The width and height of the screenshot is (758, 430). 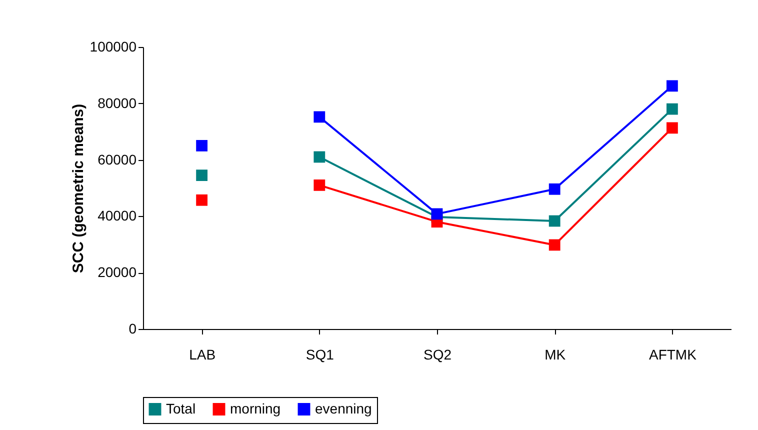 What do you see at coordinates (437, 354) in the screenshot?
I see `x-tick-label: SQ2` at bounding box center [437, 354].